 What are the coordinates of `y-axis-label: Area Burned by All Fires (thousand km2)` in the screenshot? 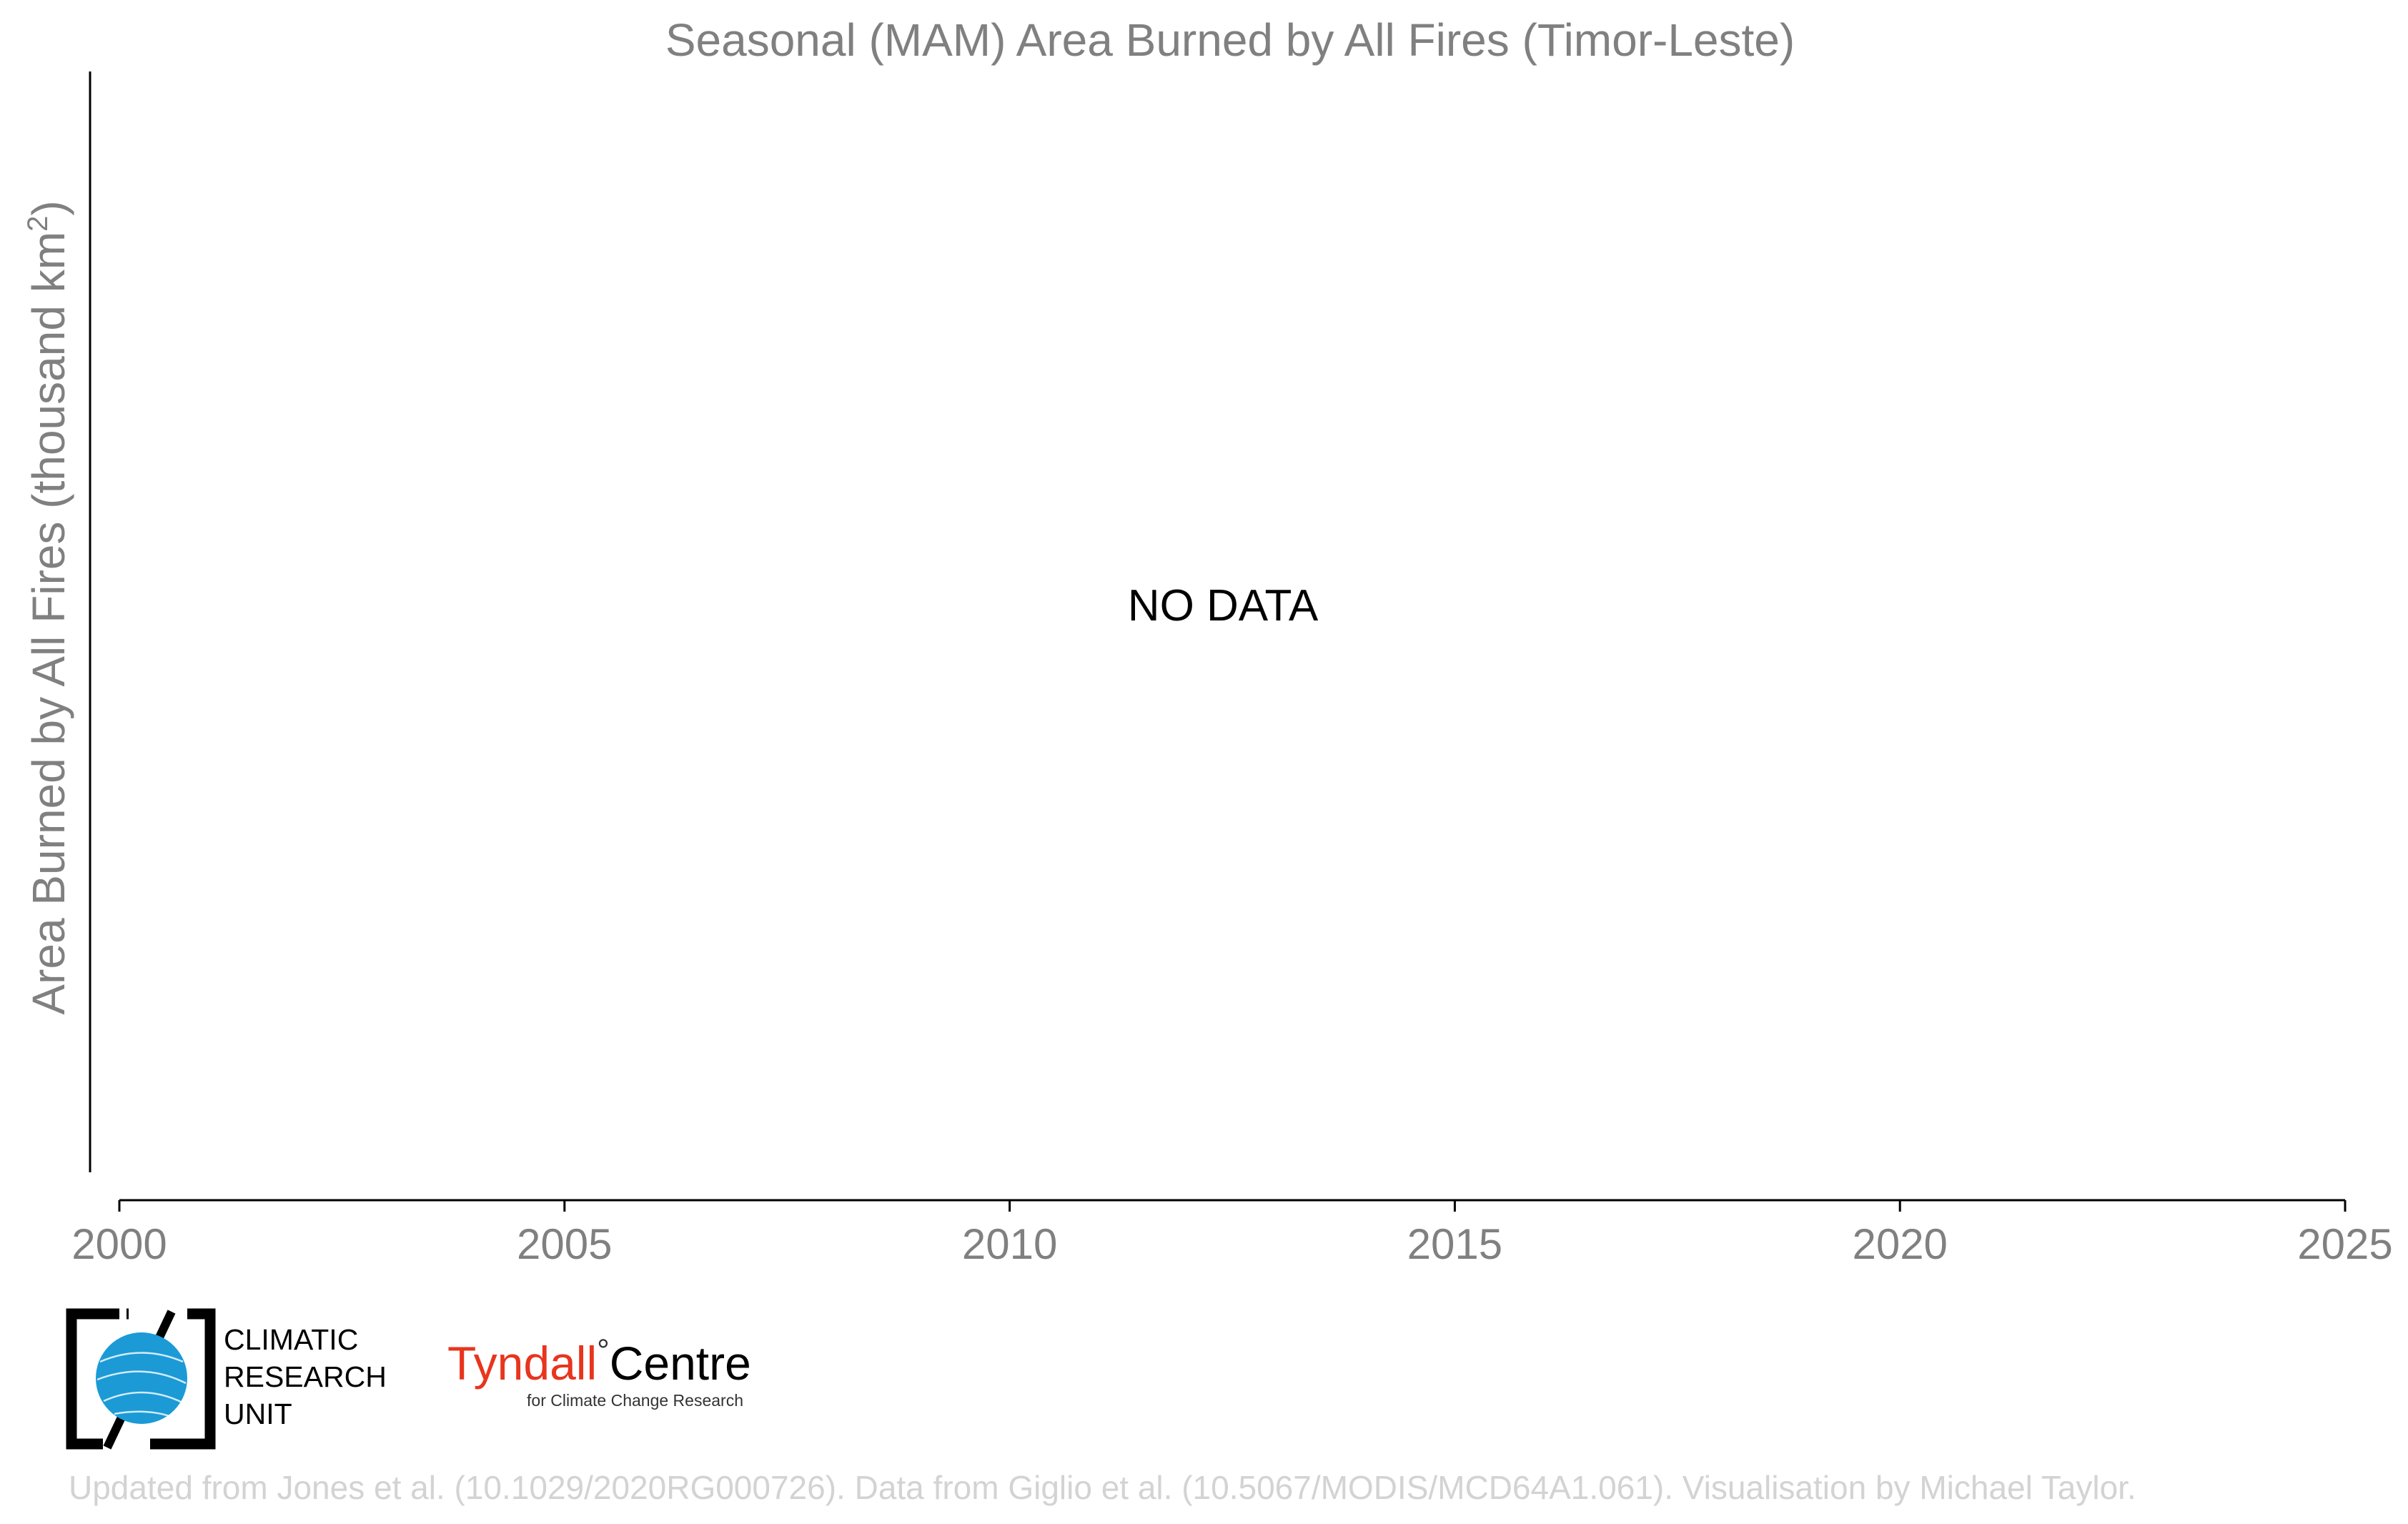 It's located at (48, 607).